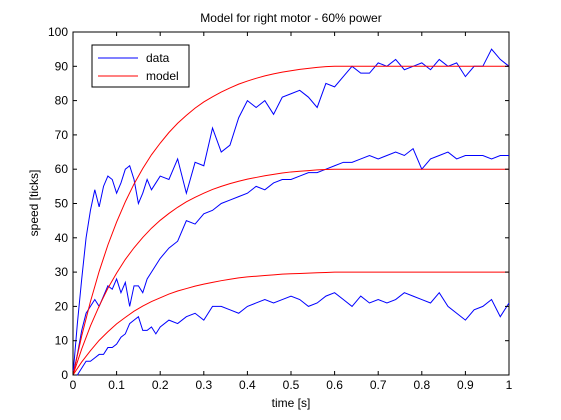  I want to click on x-tick-label: 0.2, so click(160, 385).